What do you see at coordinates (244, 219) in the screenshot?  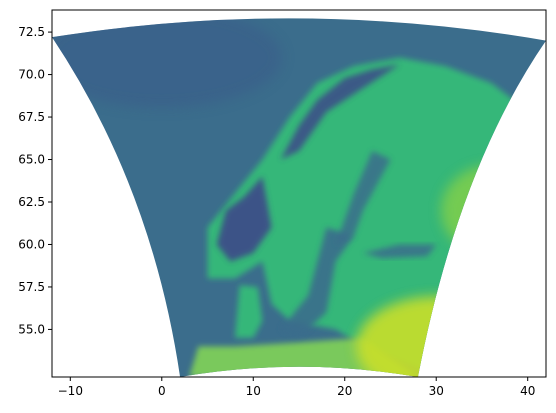 I see `mountains-south-norway` at bounding box center [244, 219].